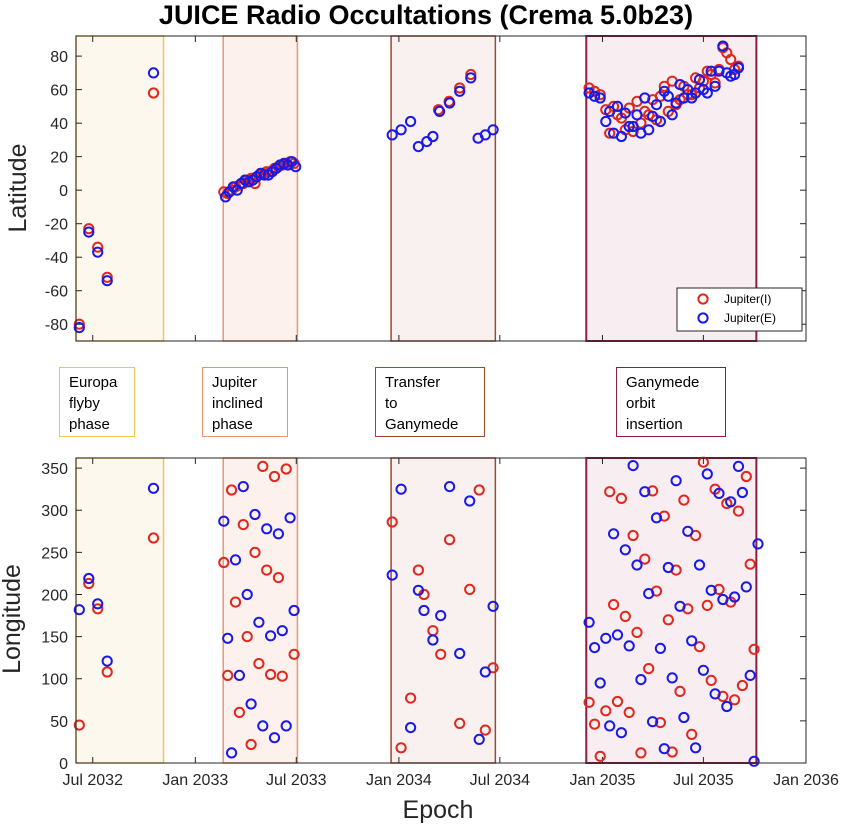 The image size is (845, 827). What do you see at coordinates (671, 402) in the screenshot?
I see `phase-label-ganymede-orbit-insertion: Ganymede orbit insertion` at bounding box center [671, 402].